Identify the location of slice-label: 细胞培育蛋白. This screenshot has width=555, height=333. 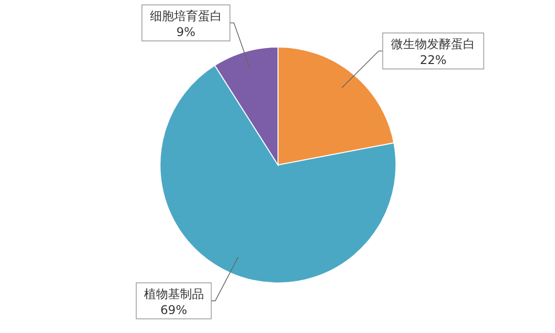
(186, 15).